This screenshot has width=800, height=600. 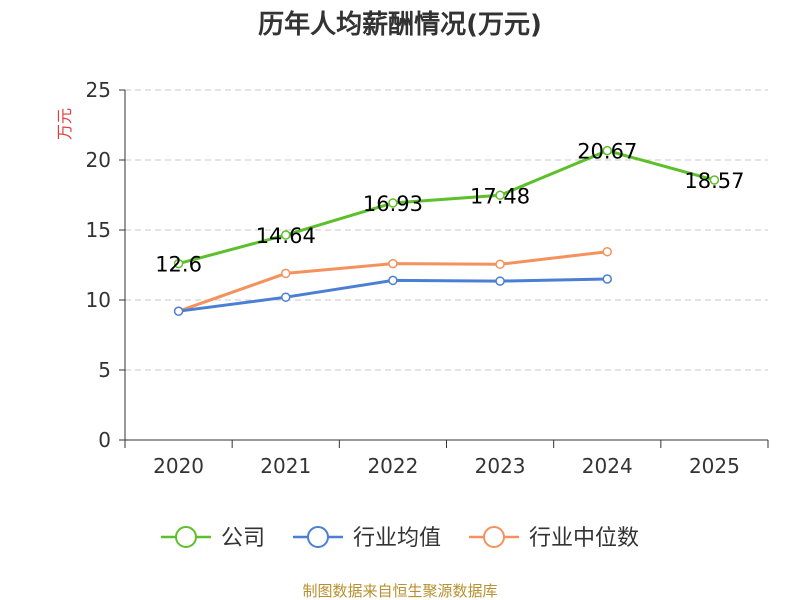 I want to click on data-label: 20.67, so click(x=607, y=152).